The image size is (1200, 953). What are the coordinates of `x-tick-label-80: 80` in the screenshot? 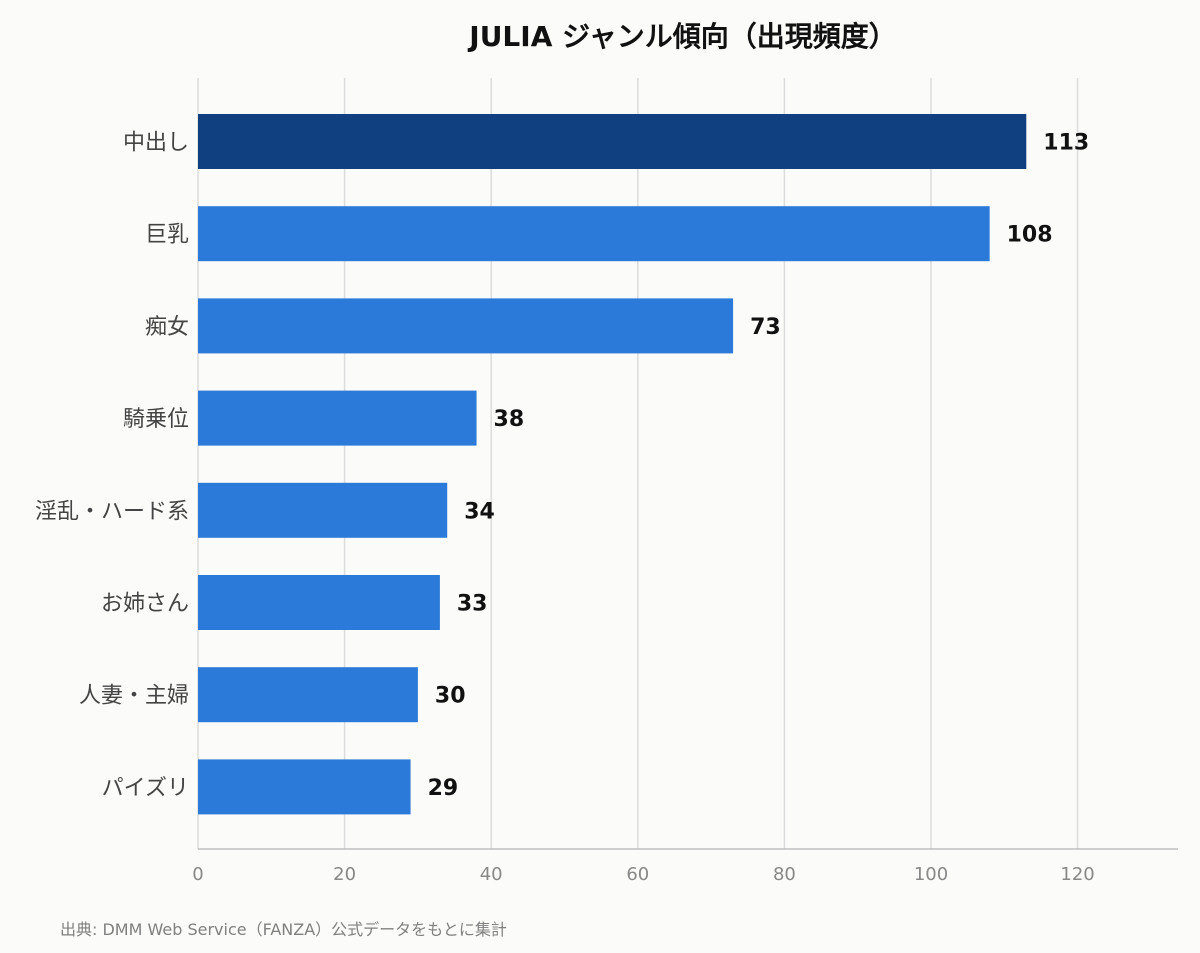 It's located at (784, 874).